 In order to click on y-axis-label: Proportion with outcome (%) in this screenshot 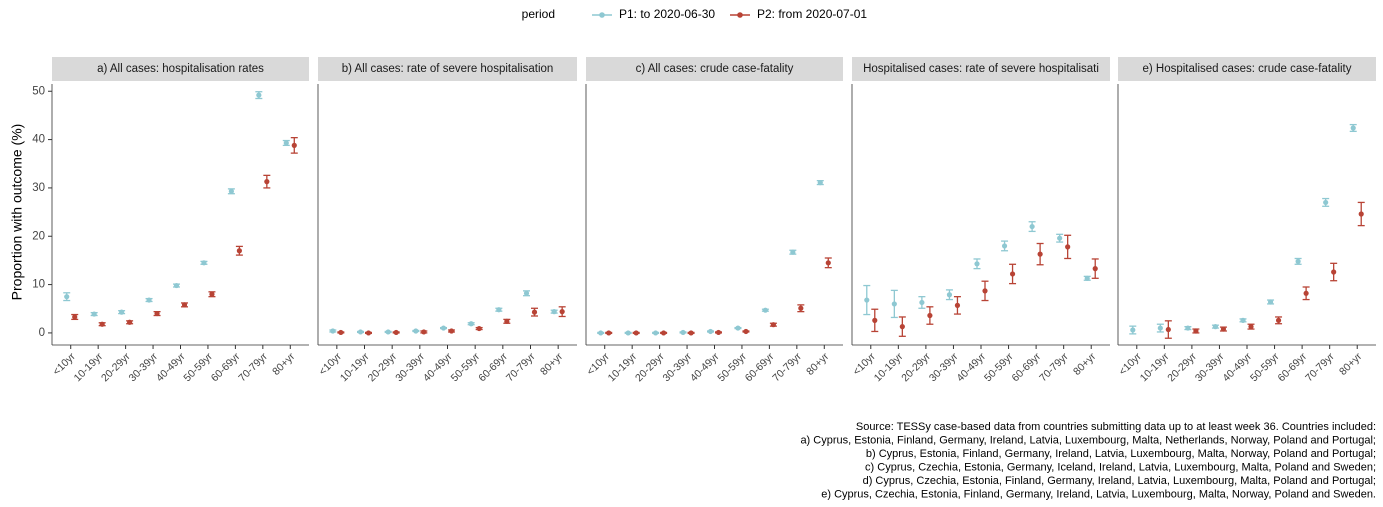, I will do `click(17, 212)`.